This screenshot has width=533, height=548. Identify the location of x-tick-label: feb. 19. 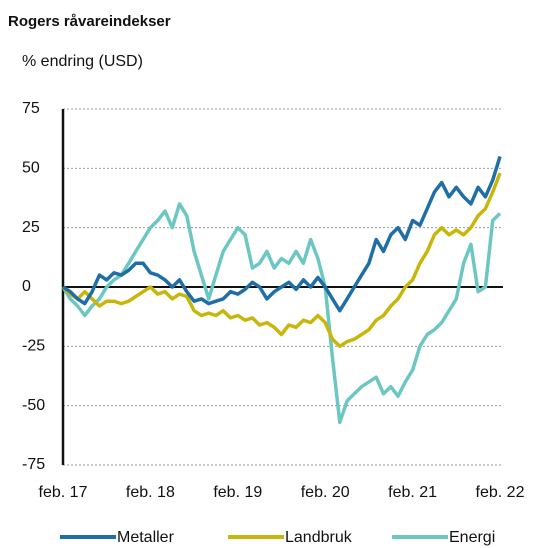
(237, 492).